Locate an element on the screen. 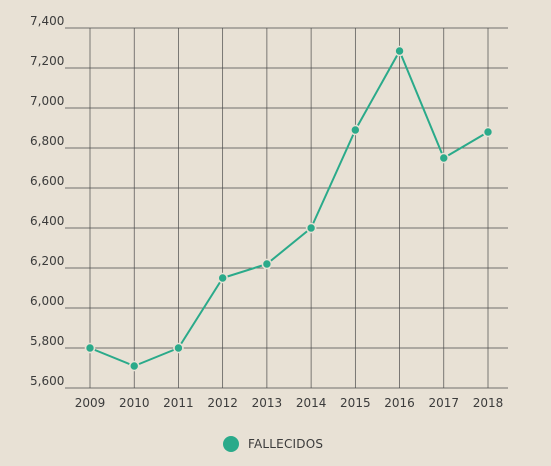  data-point-2018 is located at coordinates (488, 132).